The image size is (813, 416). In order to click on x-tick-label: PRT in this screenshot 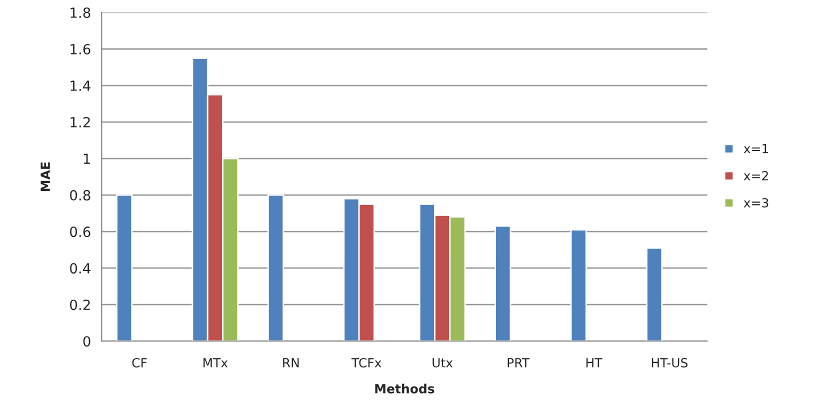, I will do `click(519, 363)`.